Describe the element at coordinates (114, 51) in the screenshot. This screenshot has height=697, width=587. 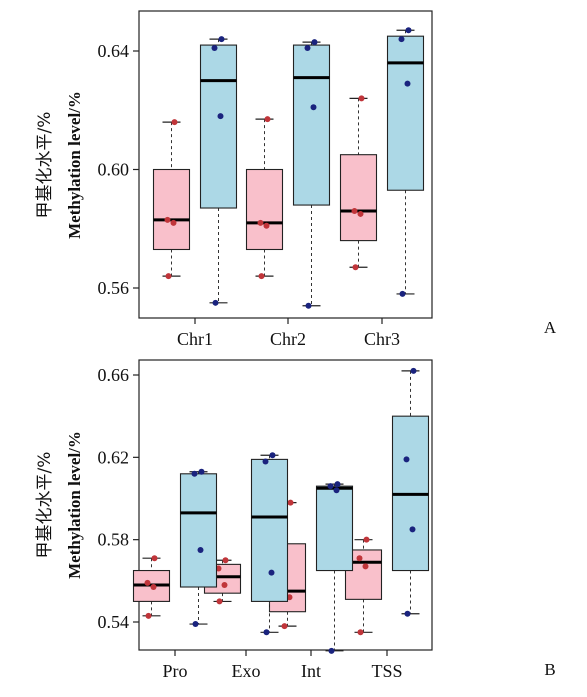
I see `panel-a-ytick-label: 0.64` at that location.